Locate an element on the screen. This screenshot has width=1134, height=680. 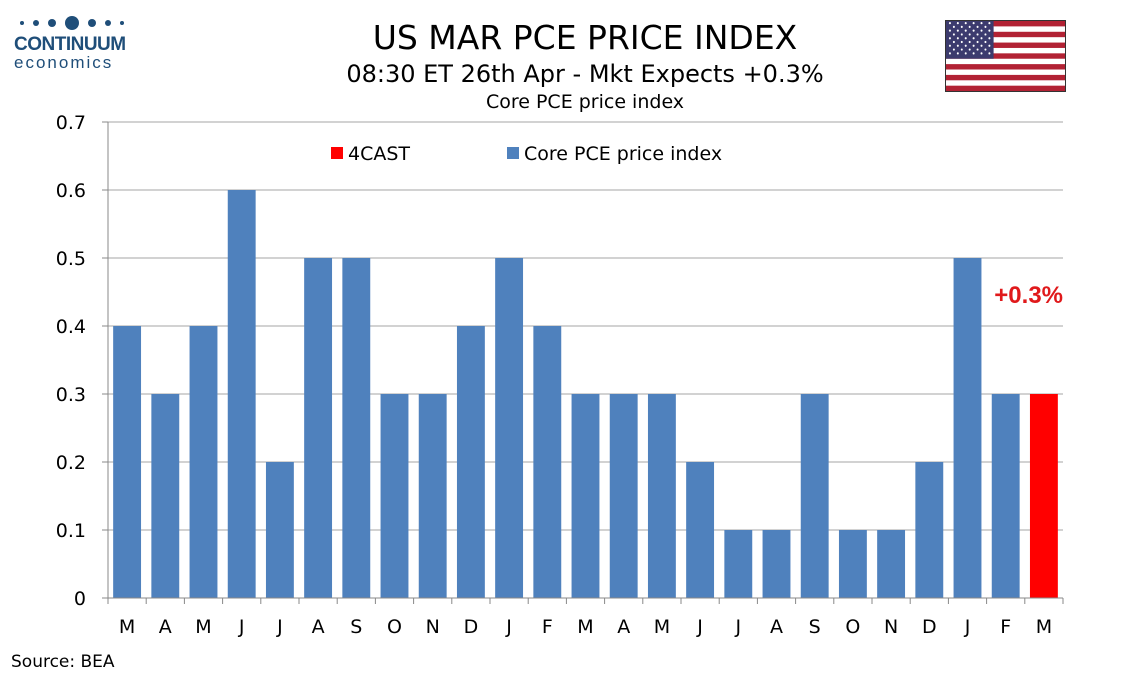
logo-dots-icon is located at coordinates (74, 23).